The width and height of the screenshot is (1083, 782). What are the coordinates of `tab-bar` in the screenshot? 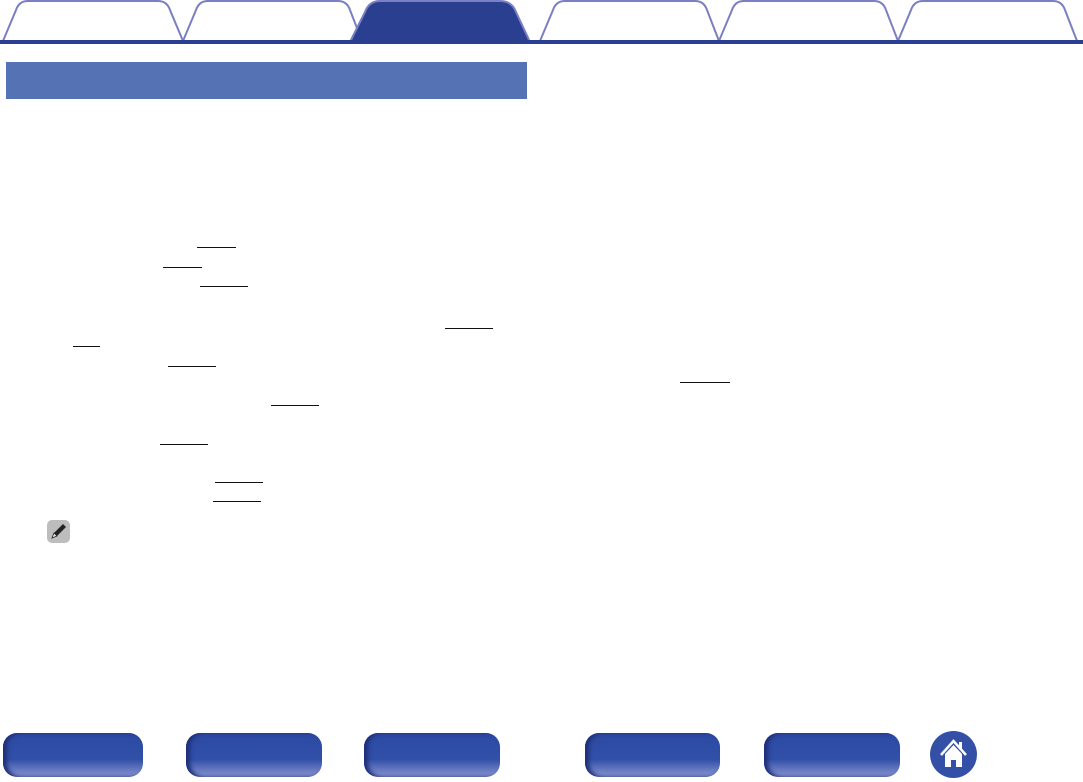 It's located at (540, 21).